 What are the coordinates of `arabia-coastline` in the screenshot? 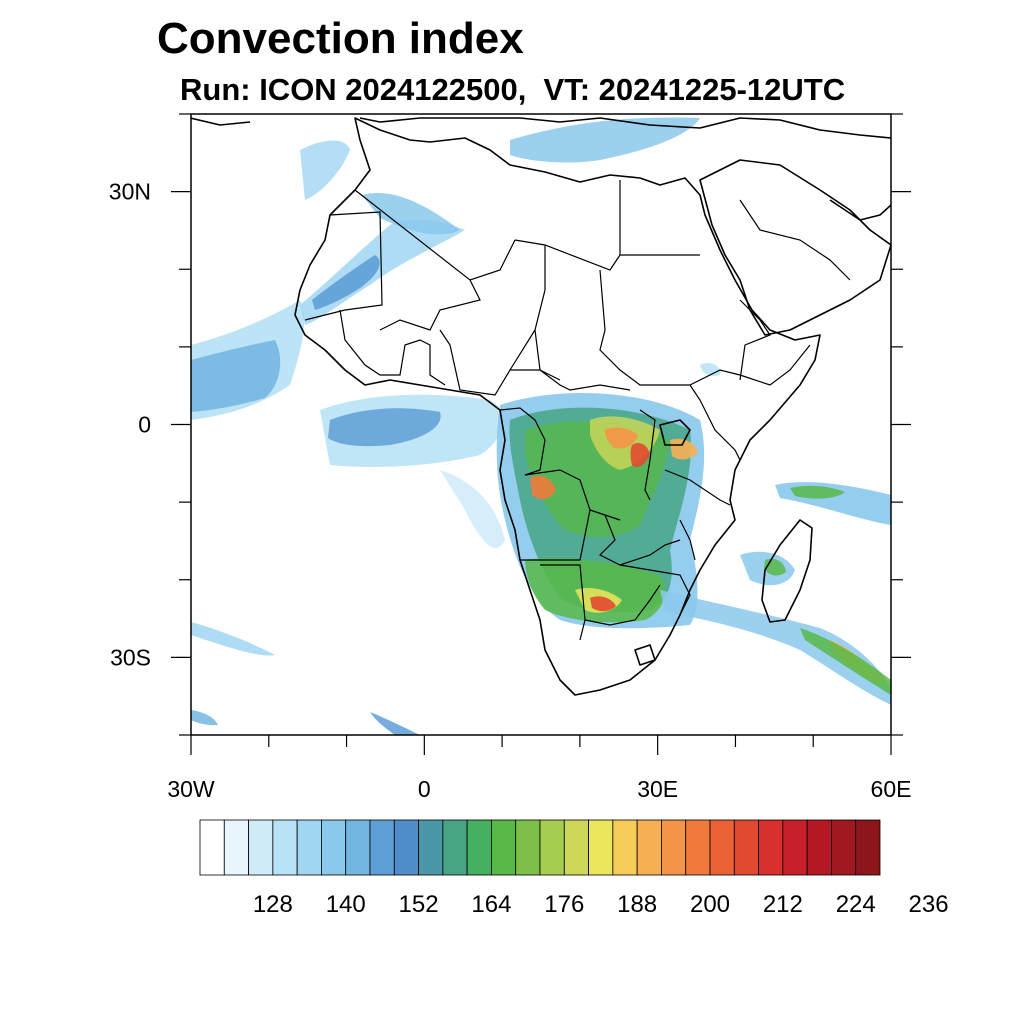 It's located at (795, 247).